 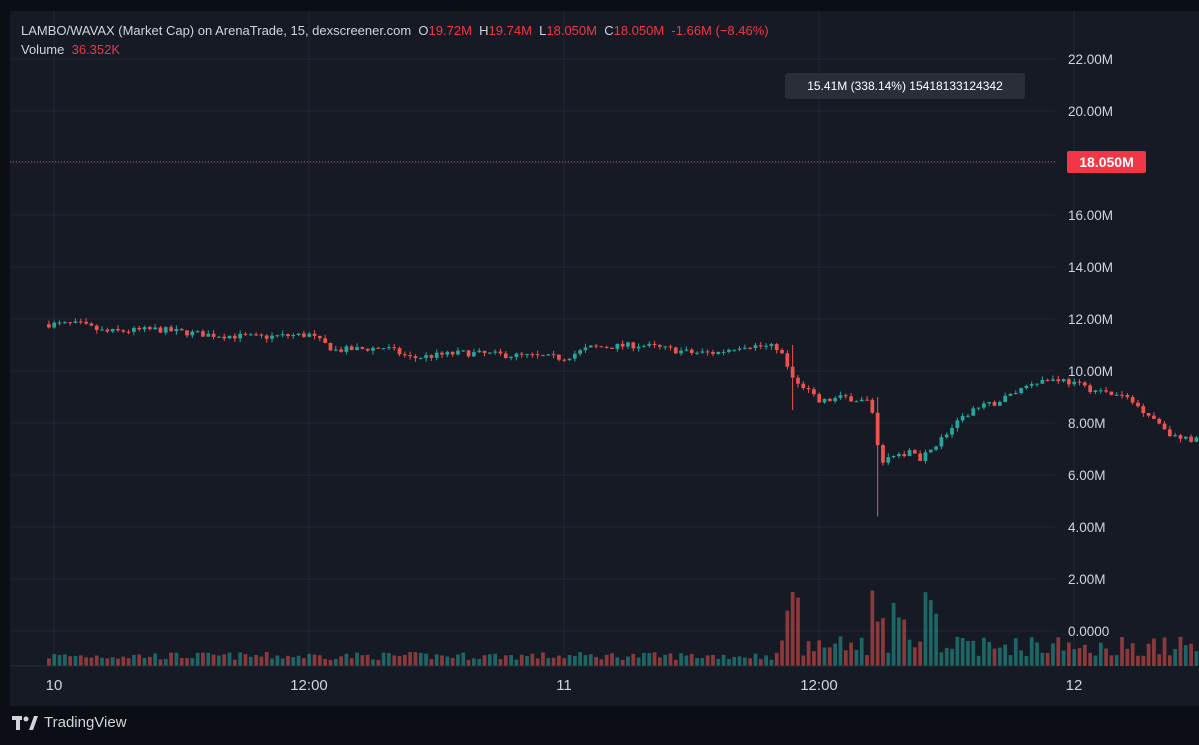 I want to click on tradingview-brand: TradingView, so click(x=69, y=722).